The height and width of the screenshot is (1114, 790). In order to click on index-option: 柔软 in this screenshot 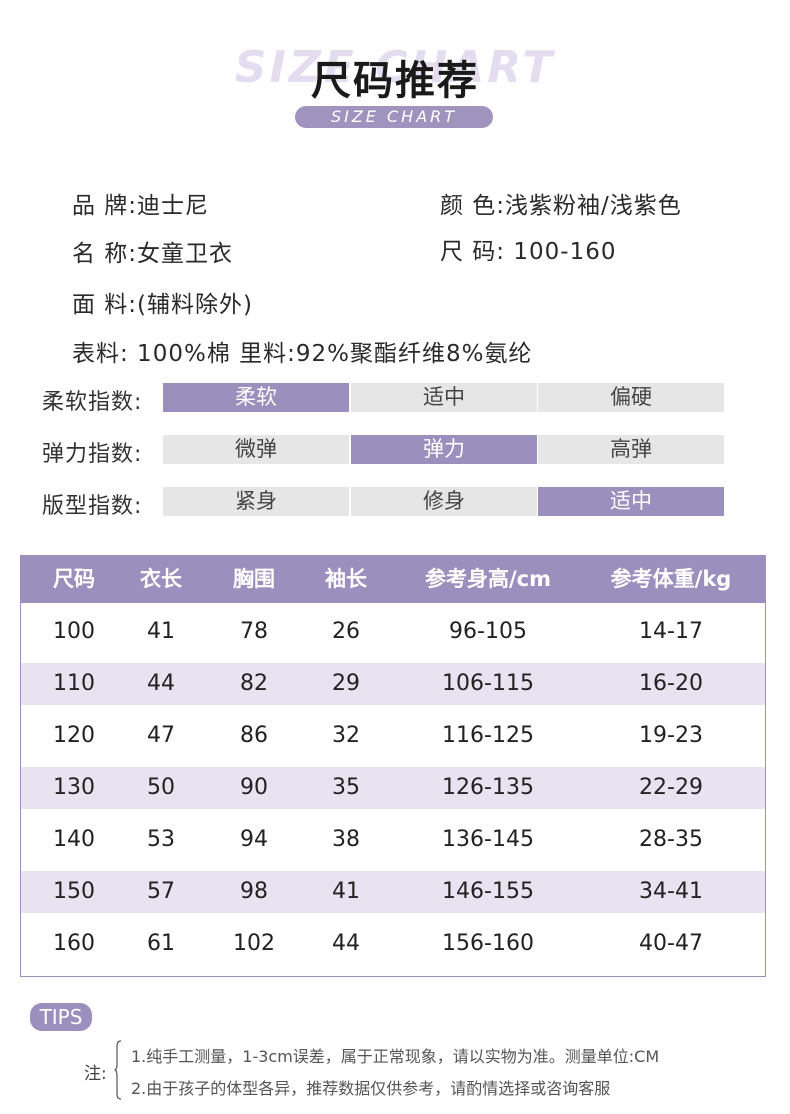, I will do `click(256, 397)`.